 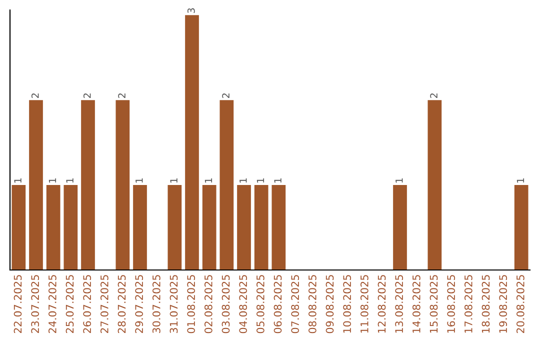 What do you see at coordinates (87, 304) in the screenshot?
I see `x-tick-label: 26.07.2025` at bounding box center [87, 304].